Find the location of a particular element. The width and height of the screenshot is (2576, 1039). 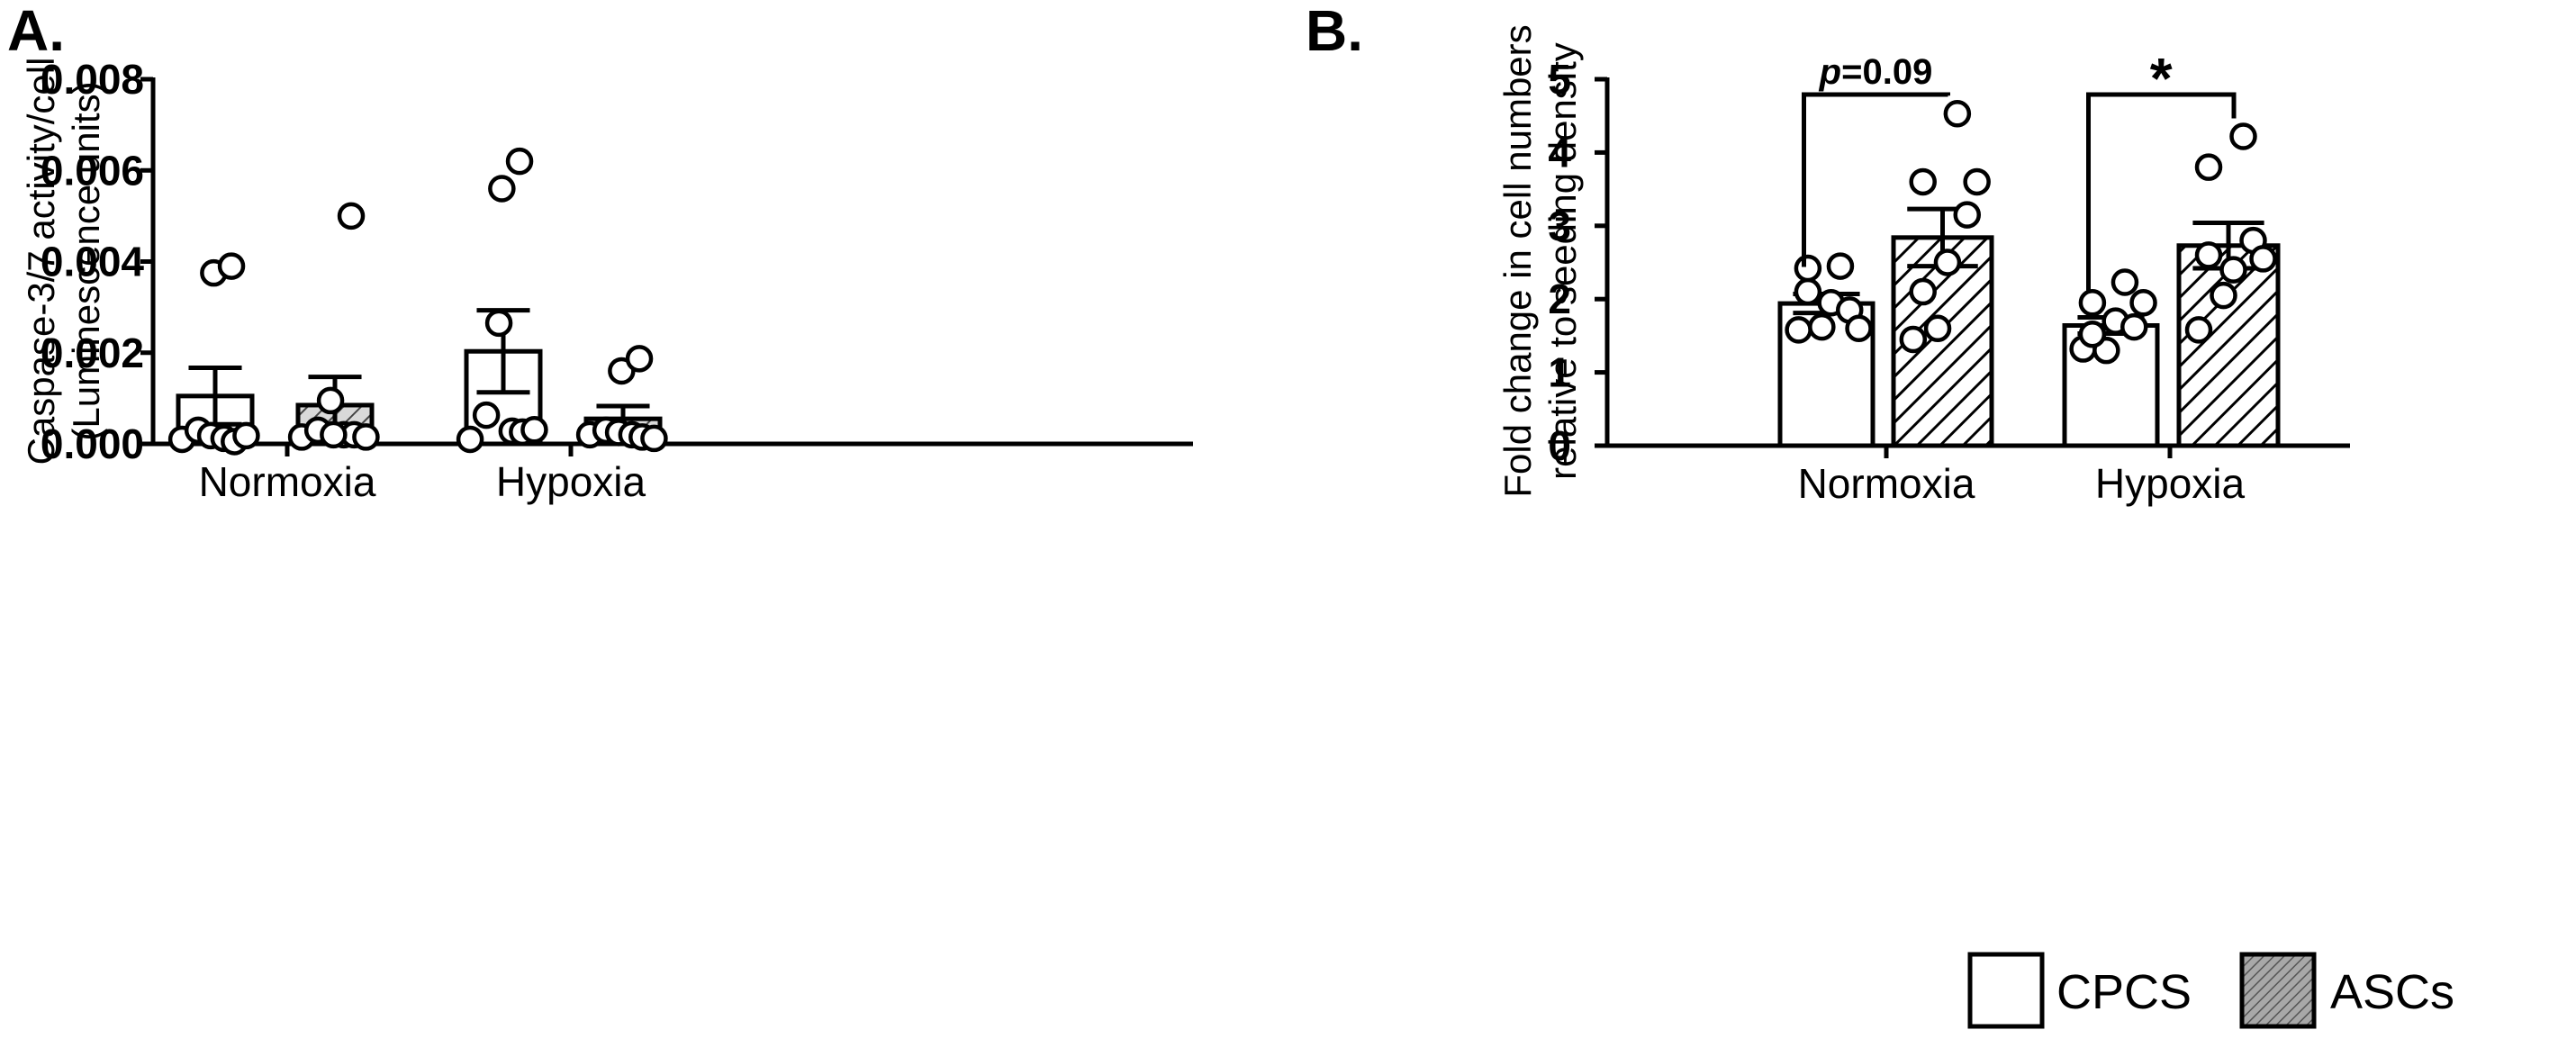

panel-a-ylabel-line1: Caspase-3/7 activity/cell is located at coordinates (41, 261).